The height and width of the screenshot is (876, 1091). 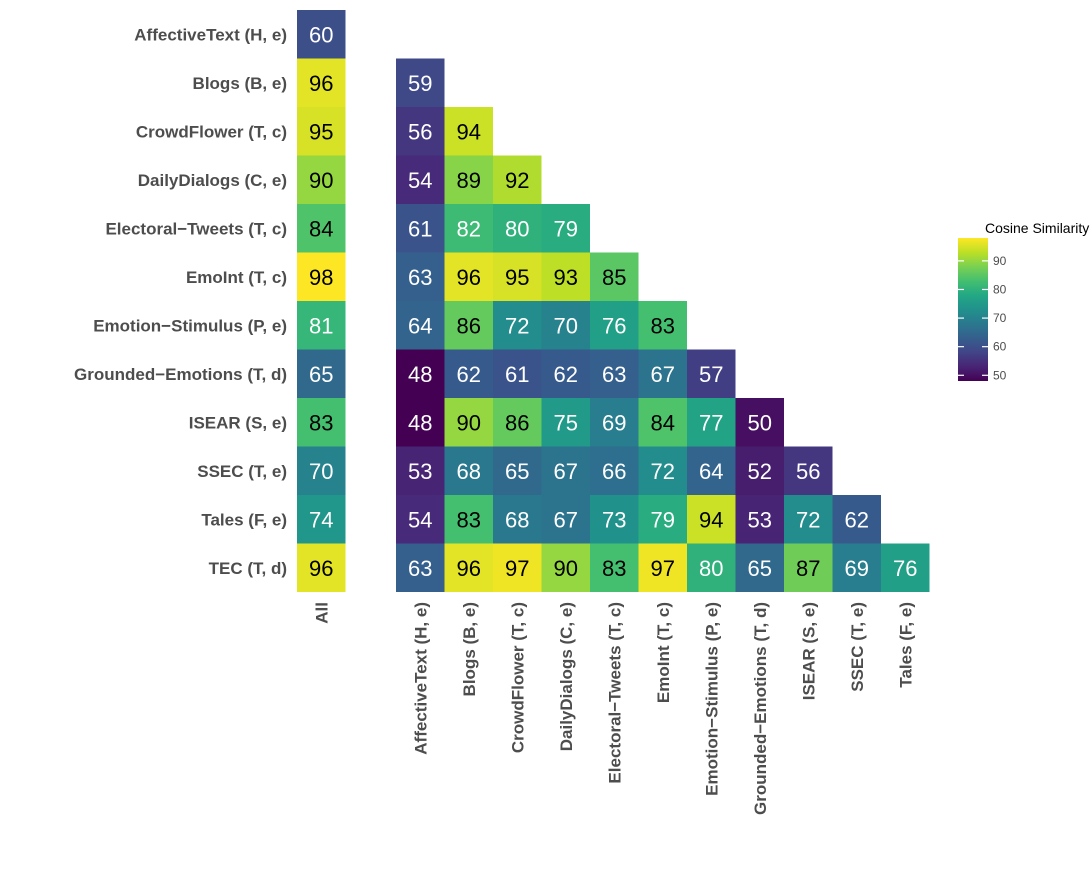 What do you see at coordinates (420, 325) in the screenshot?
I see `matrix-cell-value: 64` at bounding box center [420, 325].